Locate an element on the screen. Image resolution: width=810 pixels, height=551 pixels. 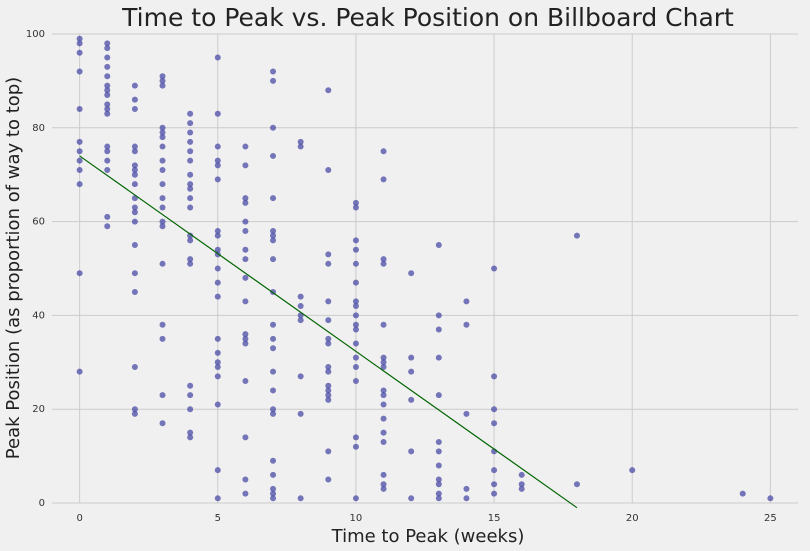
y-tick-label: 100 is located at coordinates (35, 34).